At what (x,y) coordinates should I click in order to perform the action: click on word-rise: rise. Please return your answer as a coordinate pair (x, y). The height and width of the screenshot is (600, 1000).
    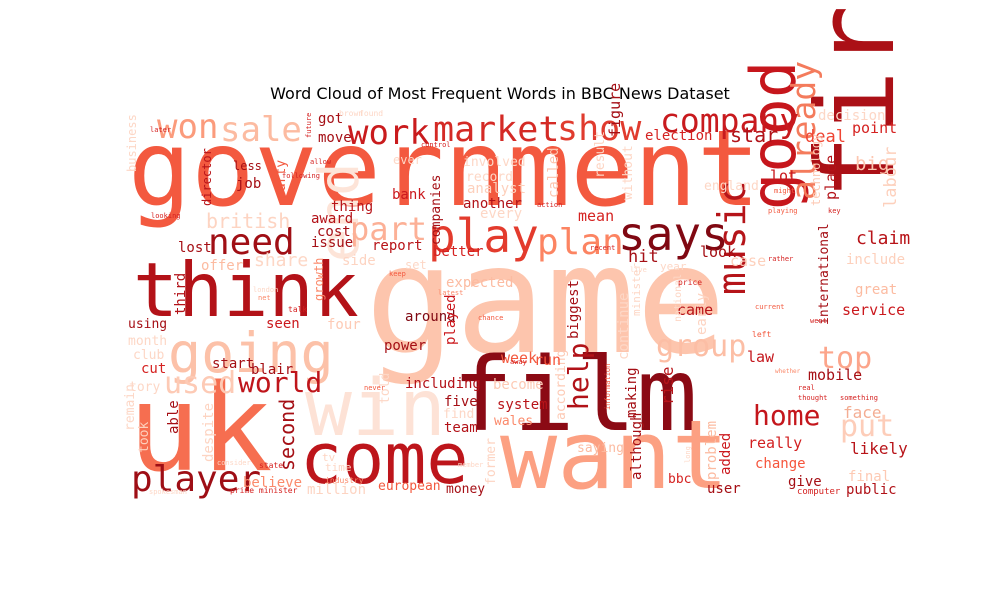
    Looking at the image, I should click on (667, 385).